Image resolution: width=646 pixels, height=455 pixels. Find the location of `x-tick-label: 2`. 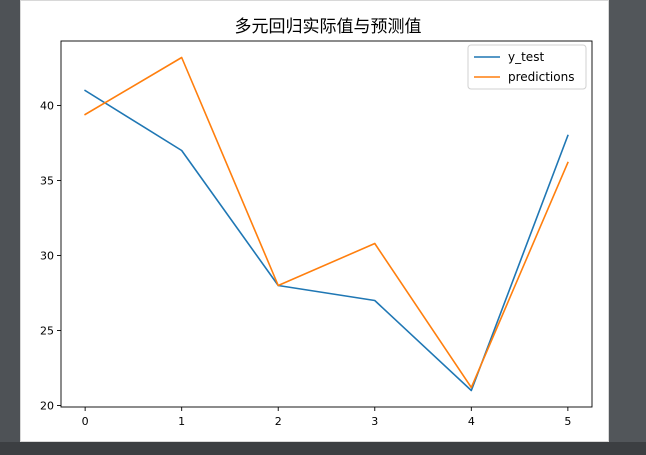

x-tick-label: 2 is located at coordinates (278, 421).